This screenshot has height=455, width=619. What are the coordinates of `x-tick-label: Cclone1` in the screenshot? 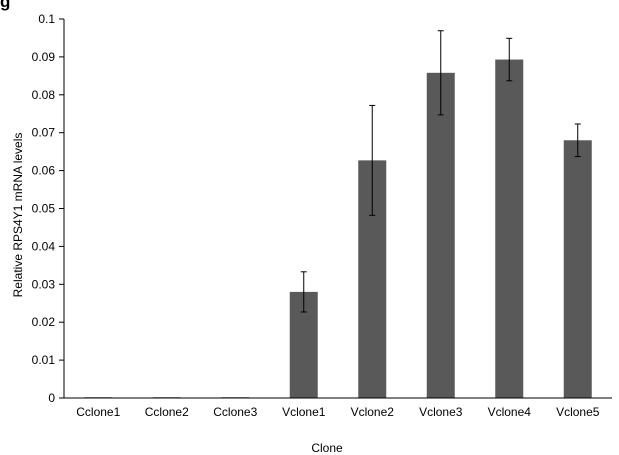 It's located at (98, 412).